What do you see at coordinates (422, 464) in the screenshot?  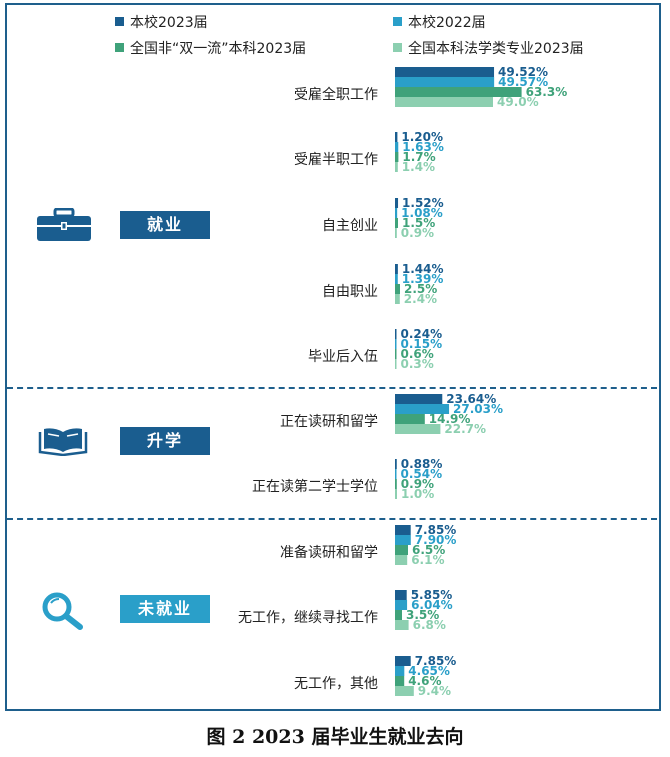 I see `data-label: 0.88%` at bounding box center [422, 464].